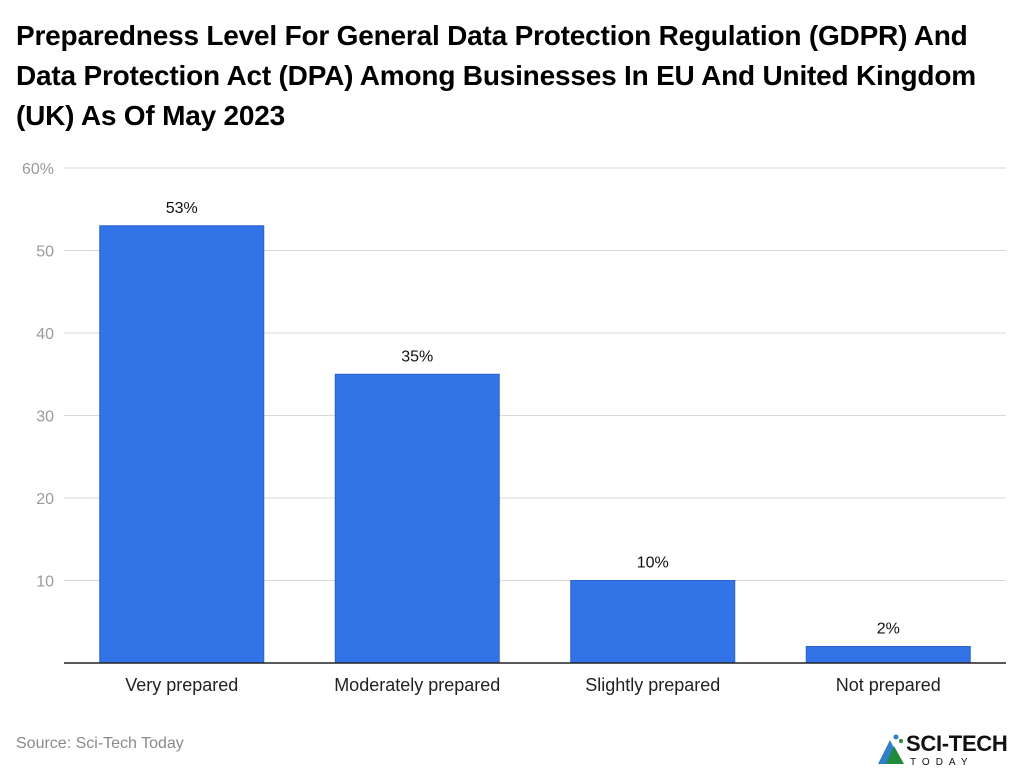 The height and width of the screenshot is (770, 1024). Describe the element at coordinates (417, 685) in the screenshot. I see `x-tick-label: Moderately prepared` at that location.